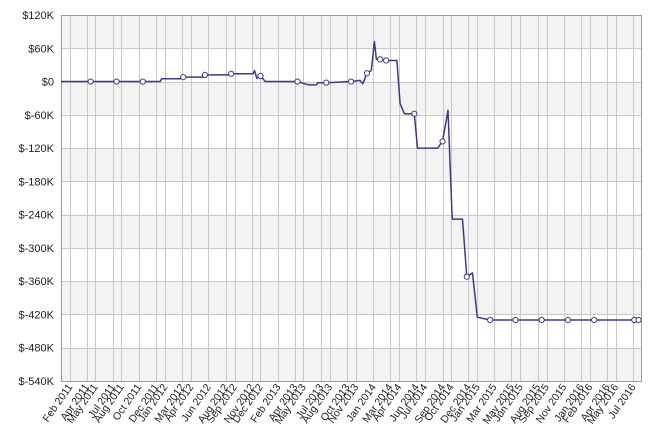  Describe the element at coordinates (37, 149) in the screenshot. I see `y-tick-label: $-120K` at that location.